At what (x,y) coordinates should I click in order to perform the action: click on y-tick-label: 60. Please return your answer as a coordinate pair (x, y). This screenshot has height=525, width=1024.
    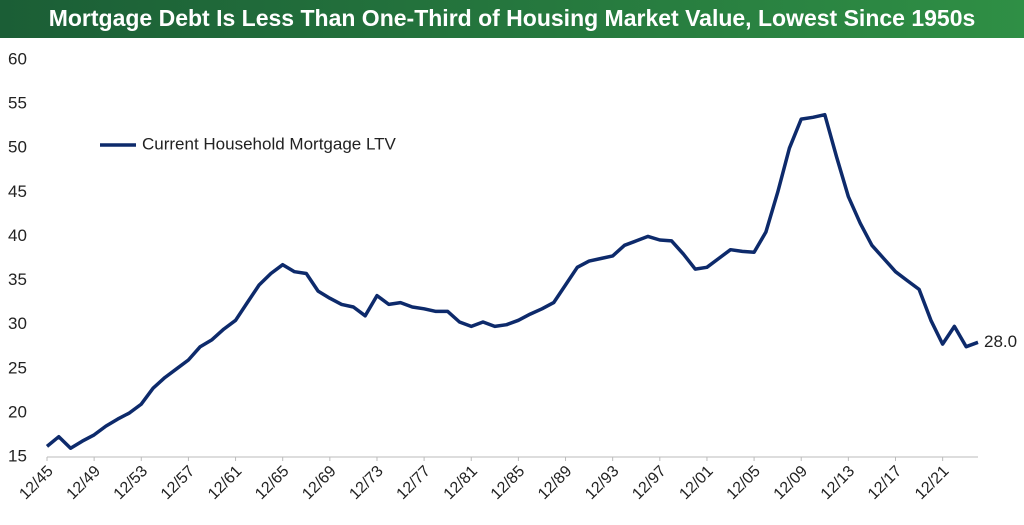
    Looking at the image, I should click on (17, 58).